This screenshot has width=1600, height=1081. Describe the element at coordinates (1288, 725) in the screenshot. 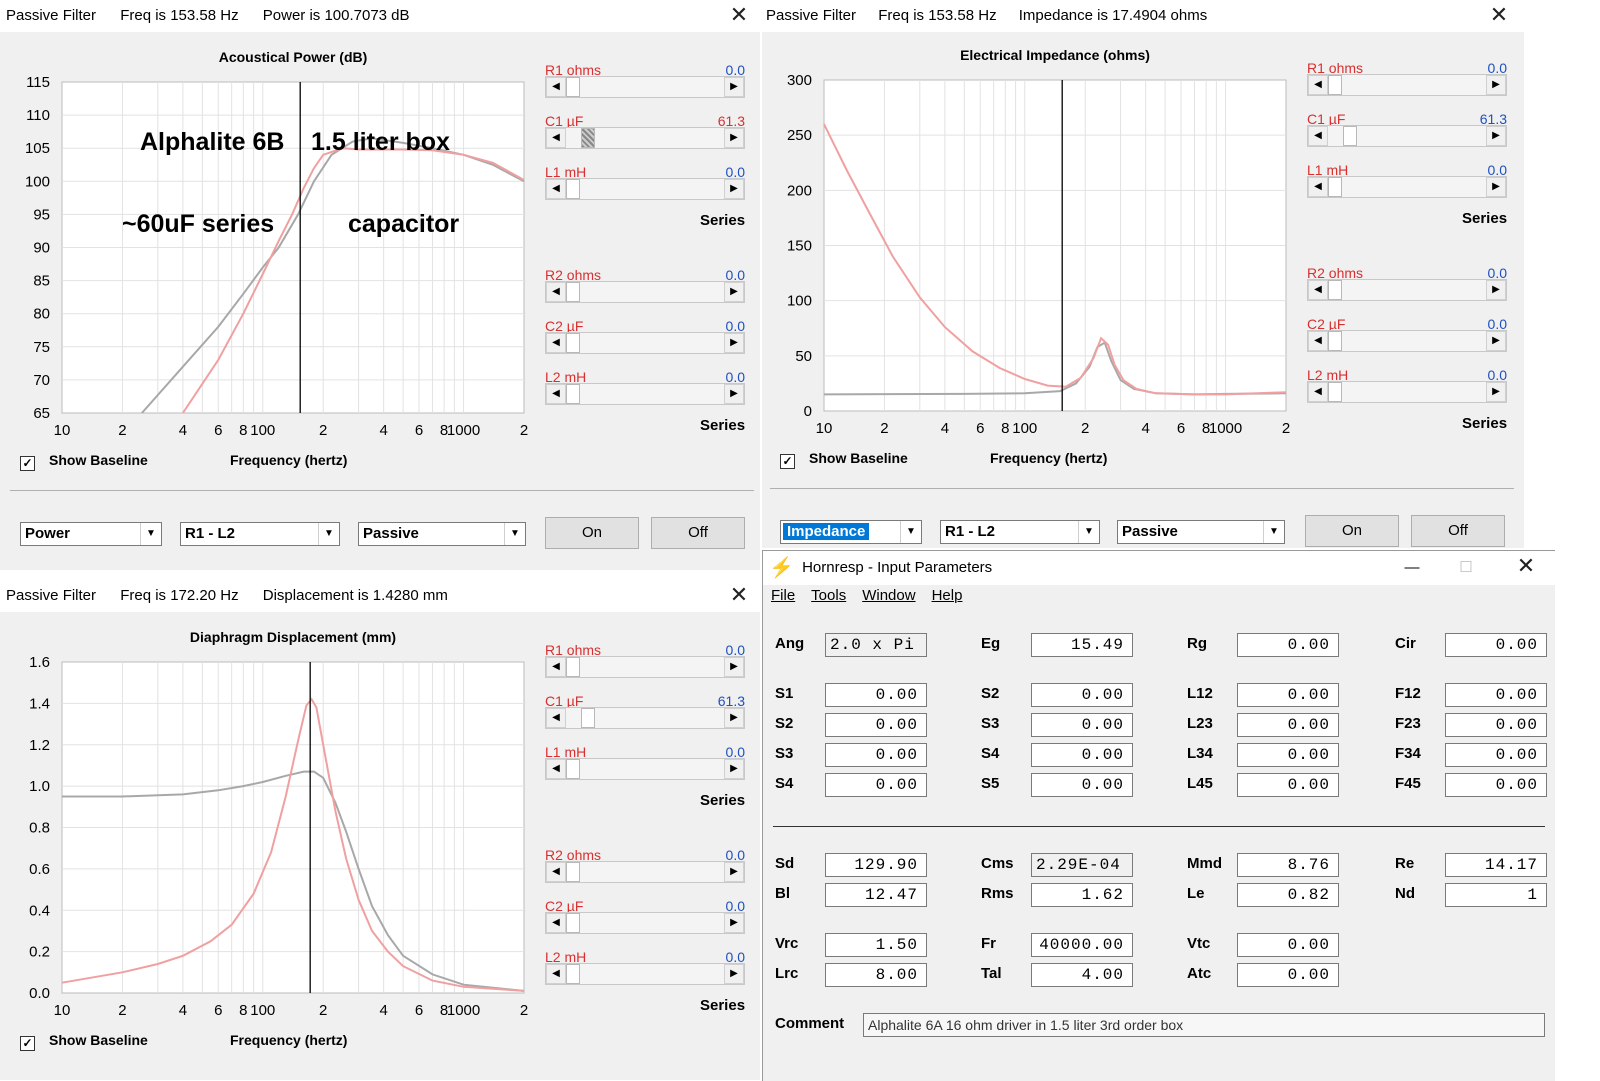

I see `param-field-l23: 0.00` at that location.